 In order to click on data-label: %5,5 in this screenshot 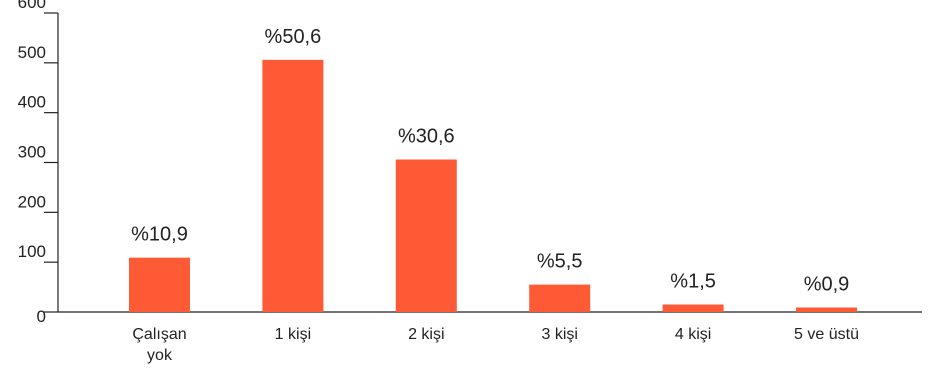, I will do `click(560, 262)`.